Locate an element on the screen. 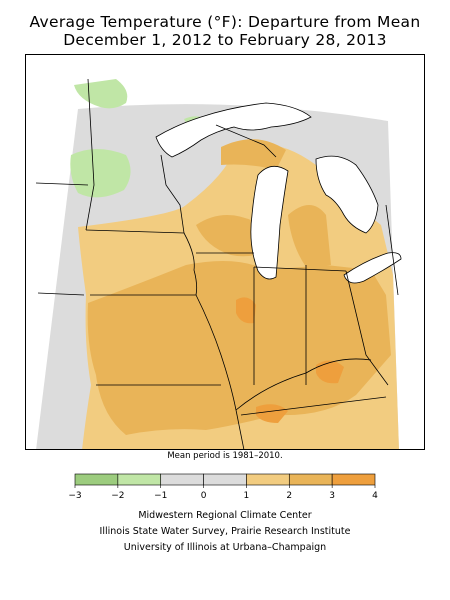 The width and height of the screenshot is (450, 600). lake-michigan is located at coordinates (269, 223).